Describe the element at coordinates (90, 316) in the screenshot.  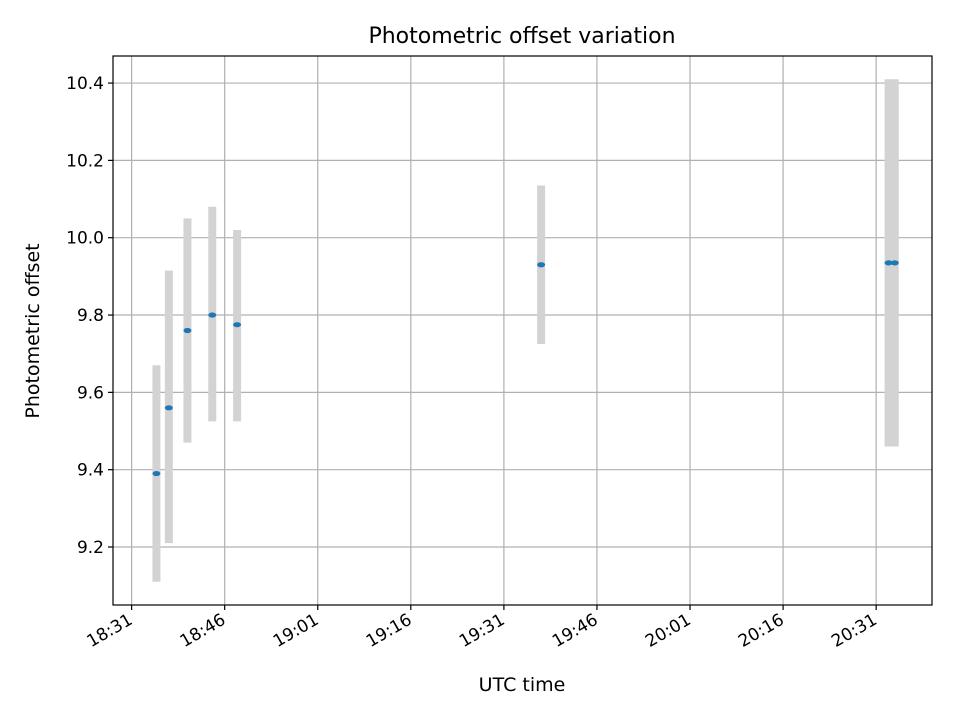
I see `y-tick-label: 9.8` at that location.